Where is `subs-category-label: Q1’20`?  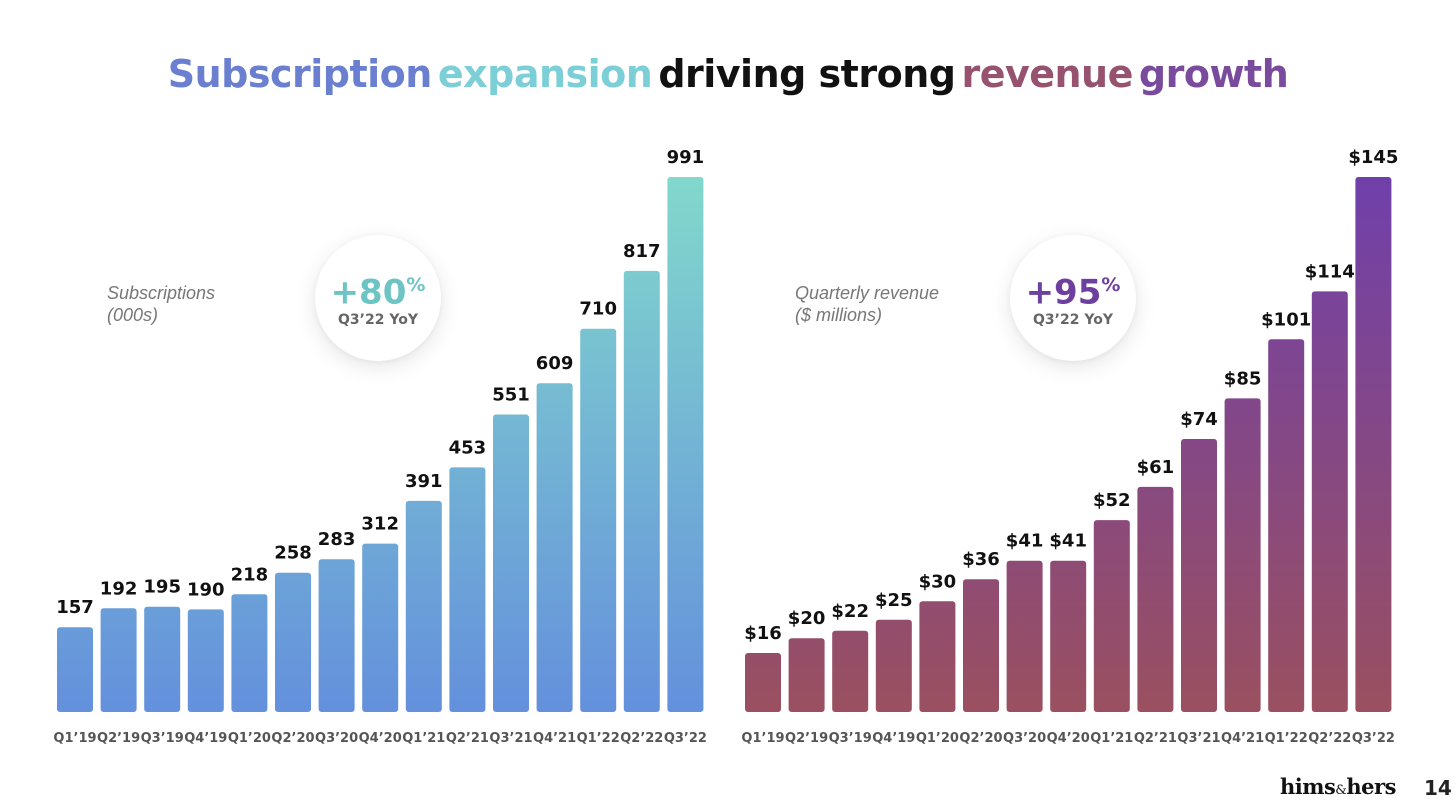 subs-category-label: Q1’20 is located at coordinates (249, 738).